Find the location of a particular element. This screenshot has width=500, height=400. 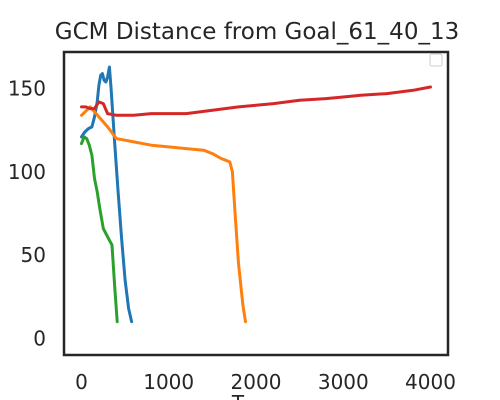

legend-box is located at coordinates (436, 60).